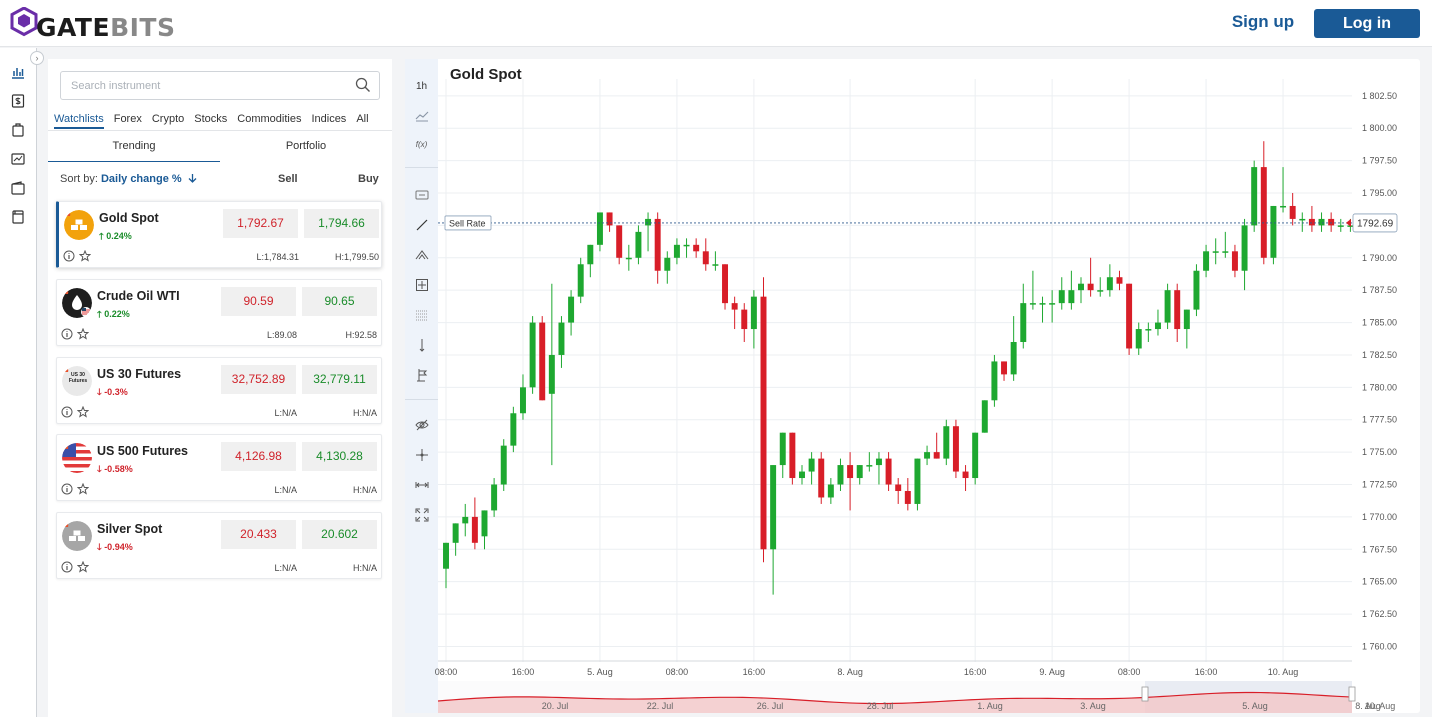  I want to click on buy-price-button: 90.65, so click(339, 301).